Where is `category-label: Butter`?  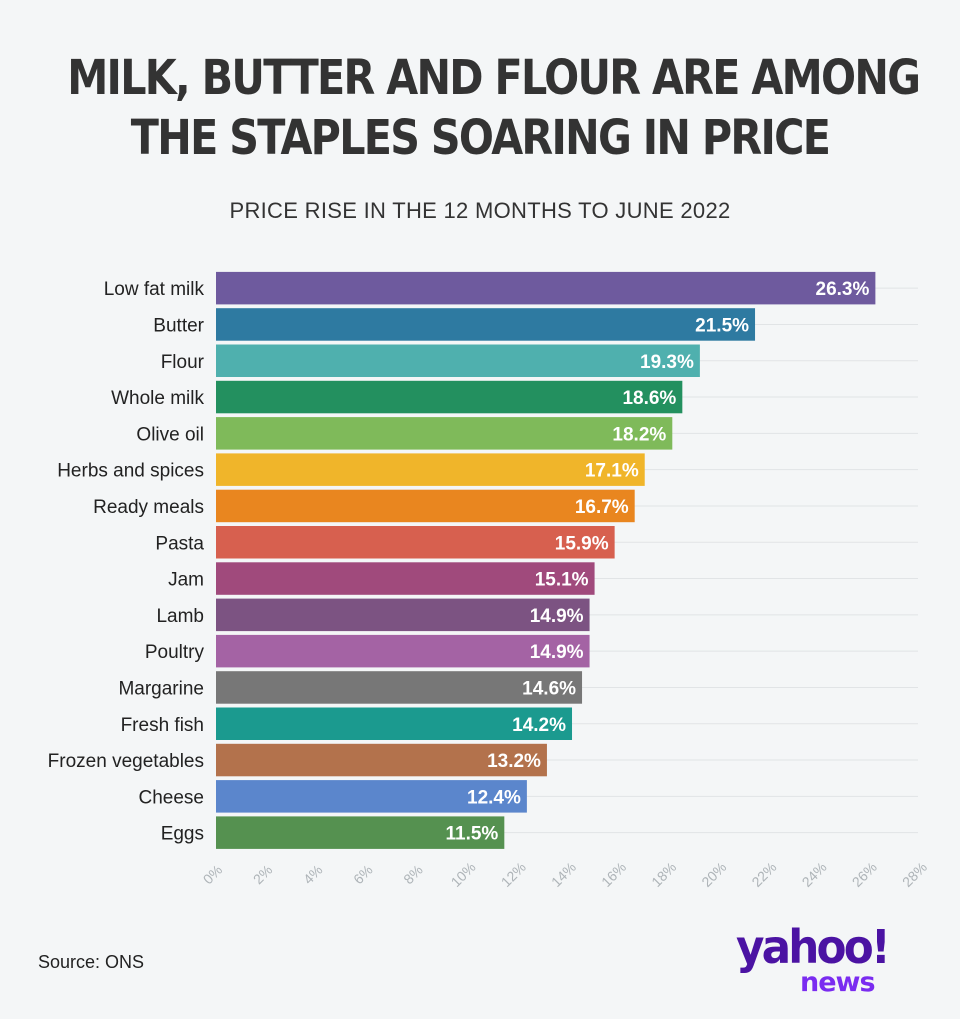 category-label: Butter is located at coordinates (178, 325).